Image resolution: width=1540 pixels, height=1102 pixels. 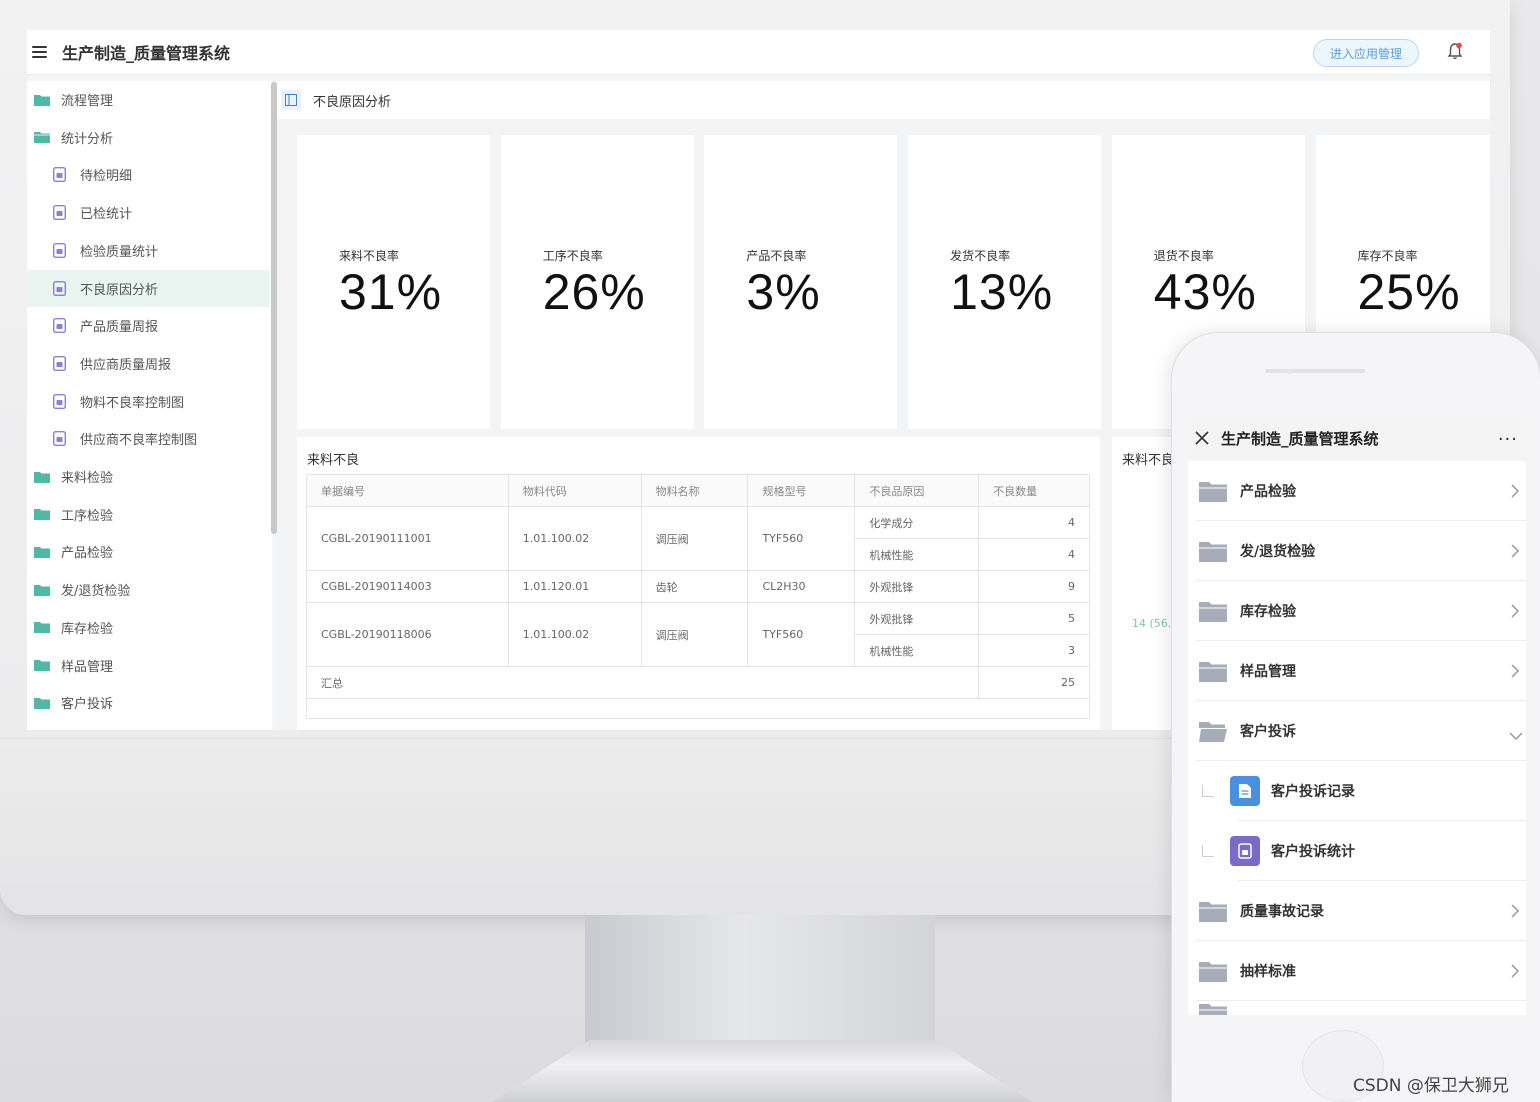 I want to click on tree-line, so click(x=1208, y=851).